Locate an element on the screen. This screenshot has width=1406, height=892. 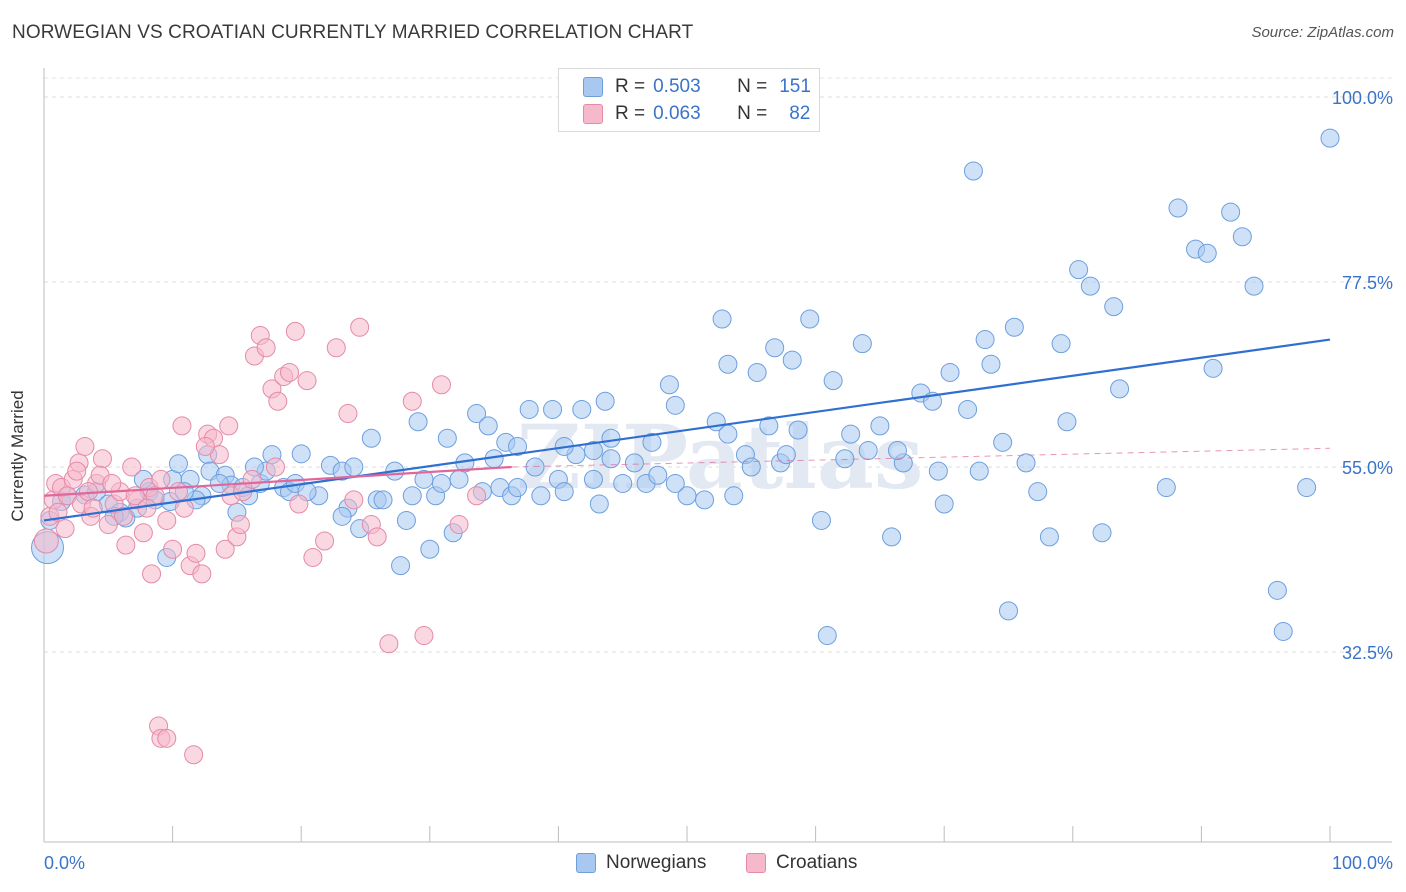
x-tick-label: 0.0% is located at coordinates (64, 863).